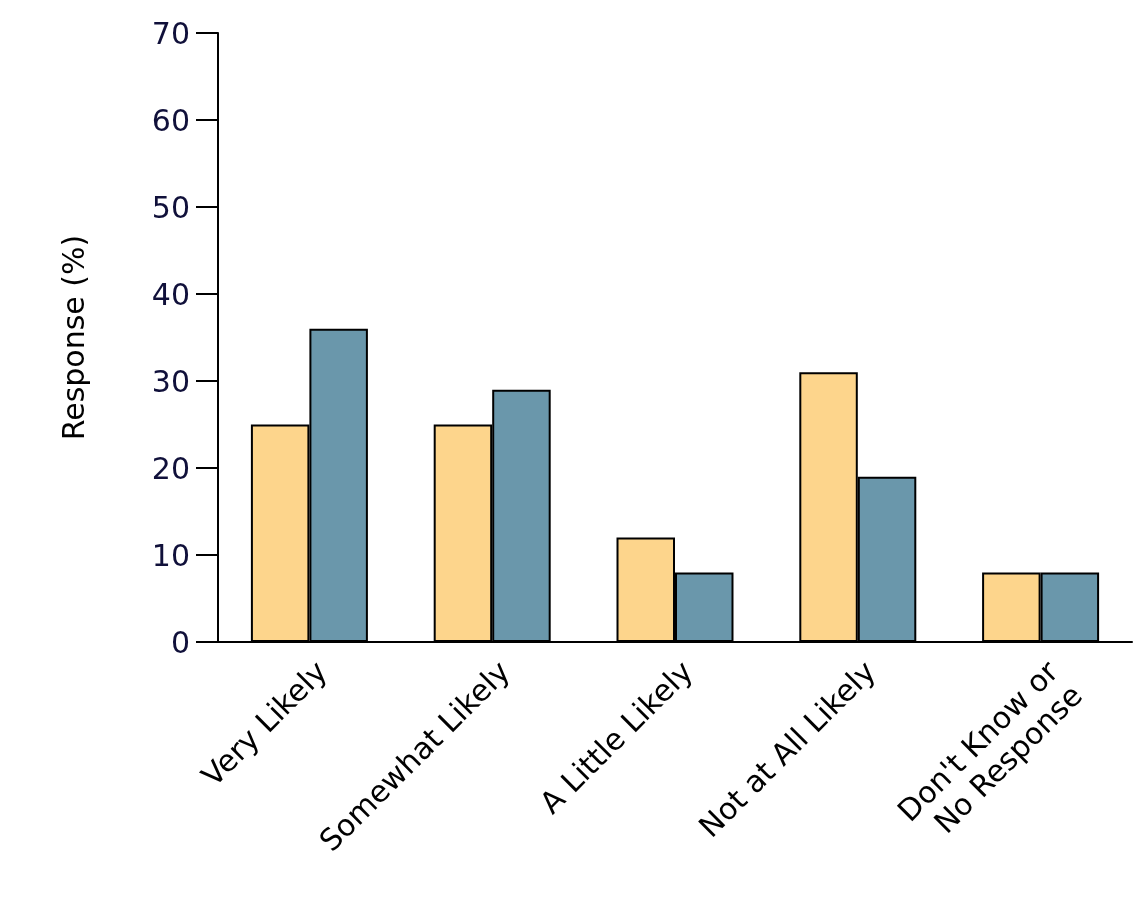  Describe the element at coordinates (170, 294) in the screenshot. I see `y-tick-label: 40` at that location.